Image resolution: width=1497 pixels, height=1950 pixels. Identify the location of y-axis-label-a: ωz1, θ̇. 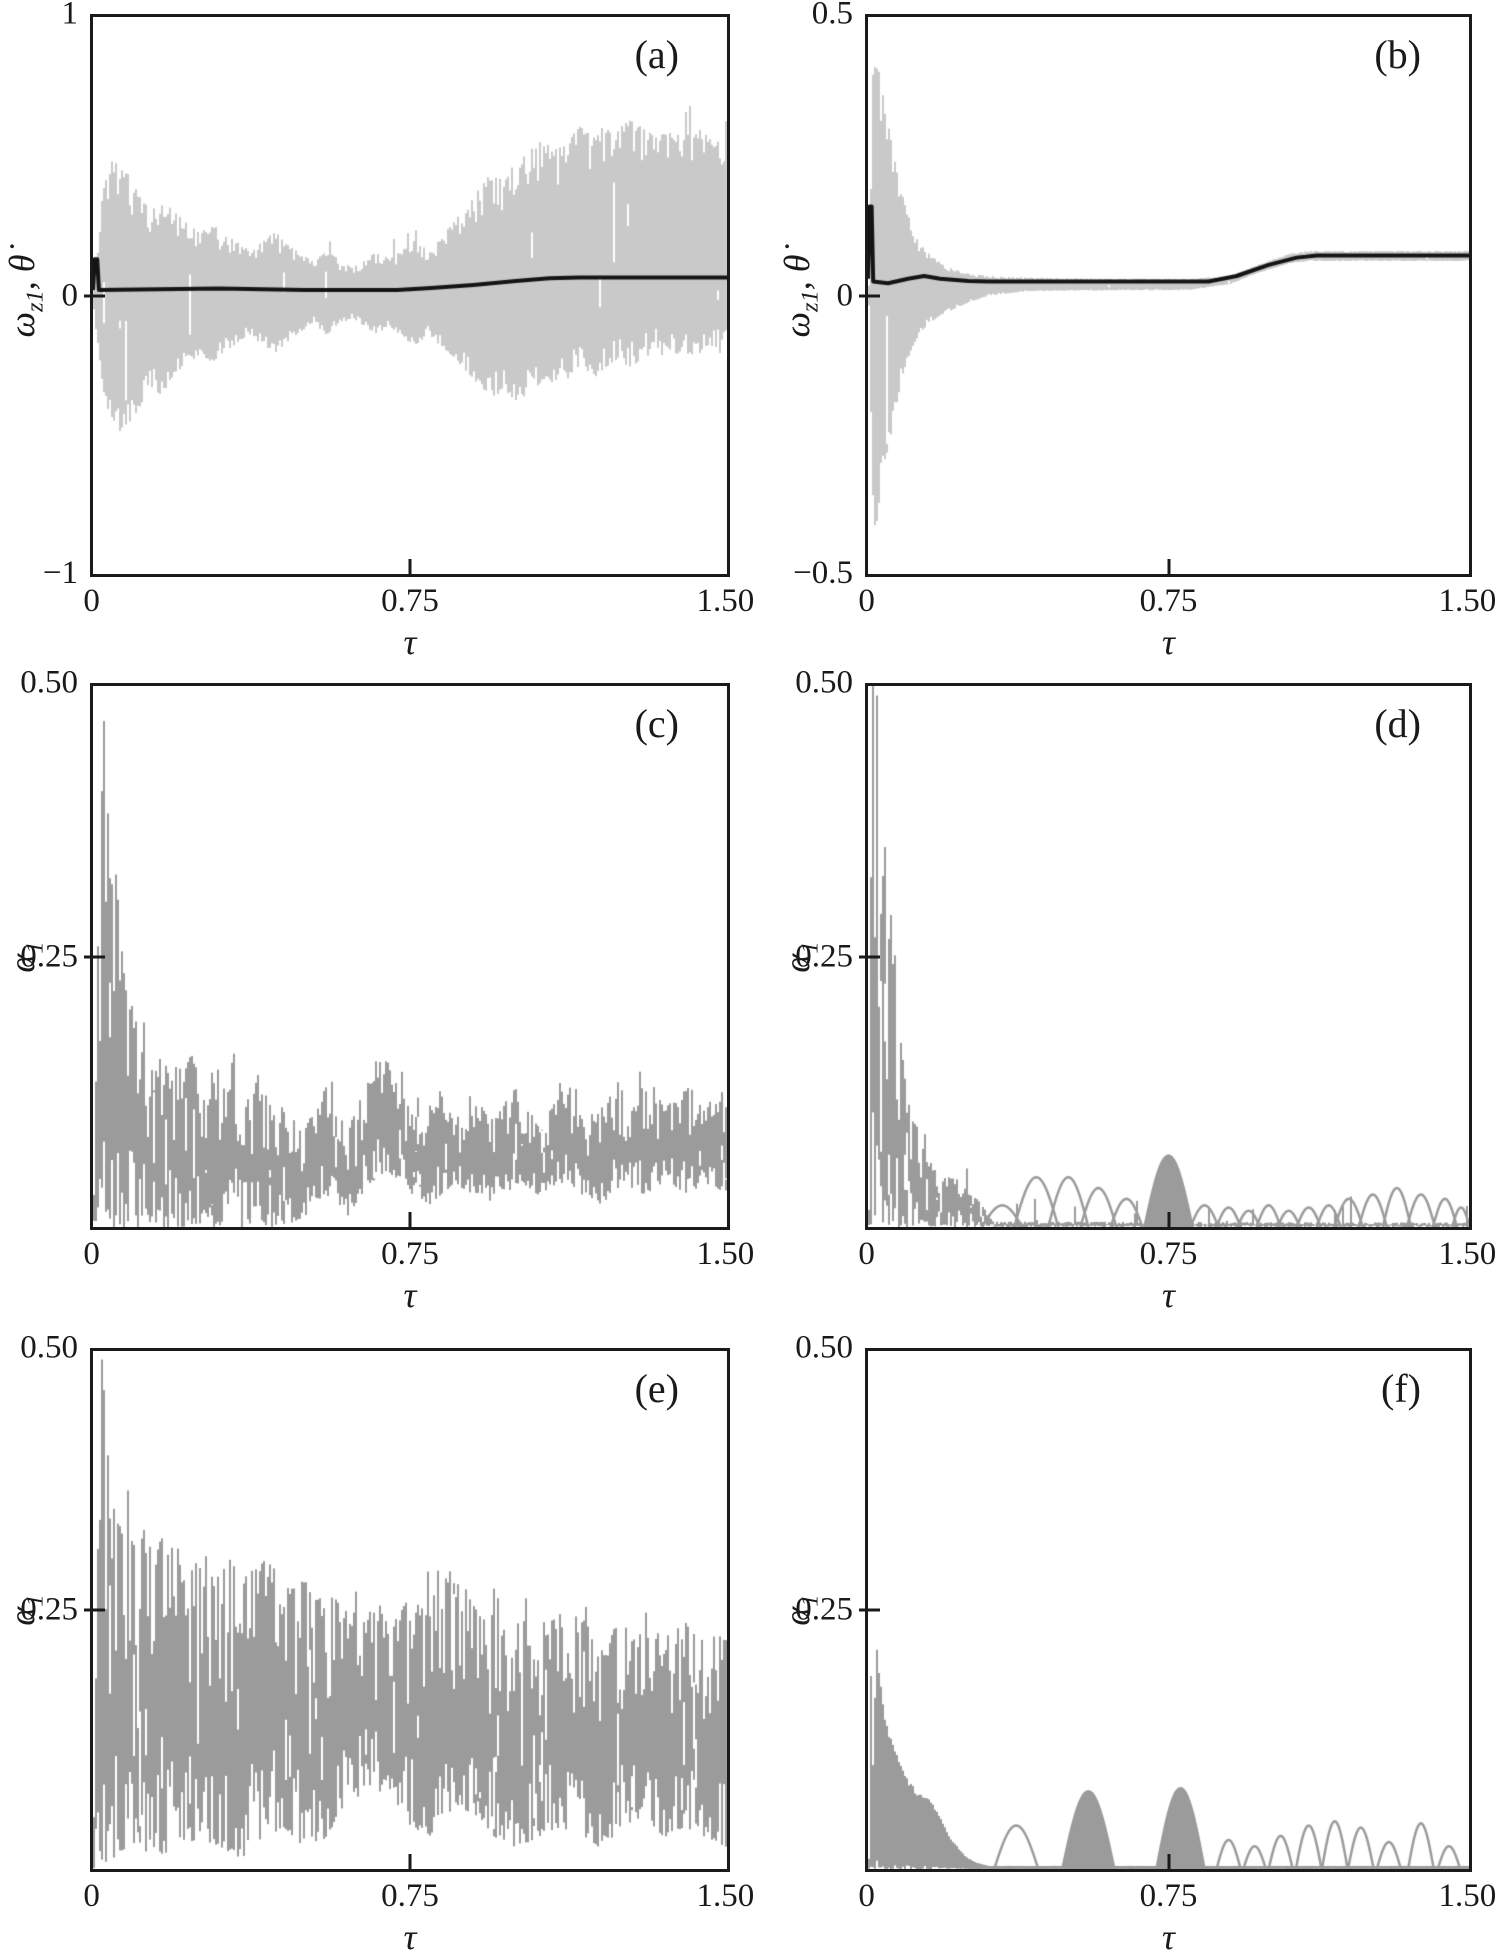
(25, 295).